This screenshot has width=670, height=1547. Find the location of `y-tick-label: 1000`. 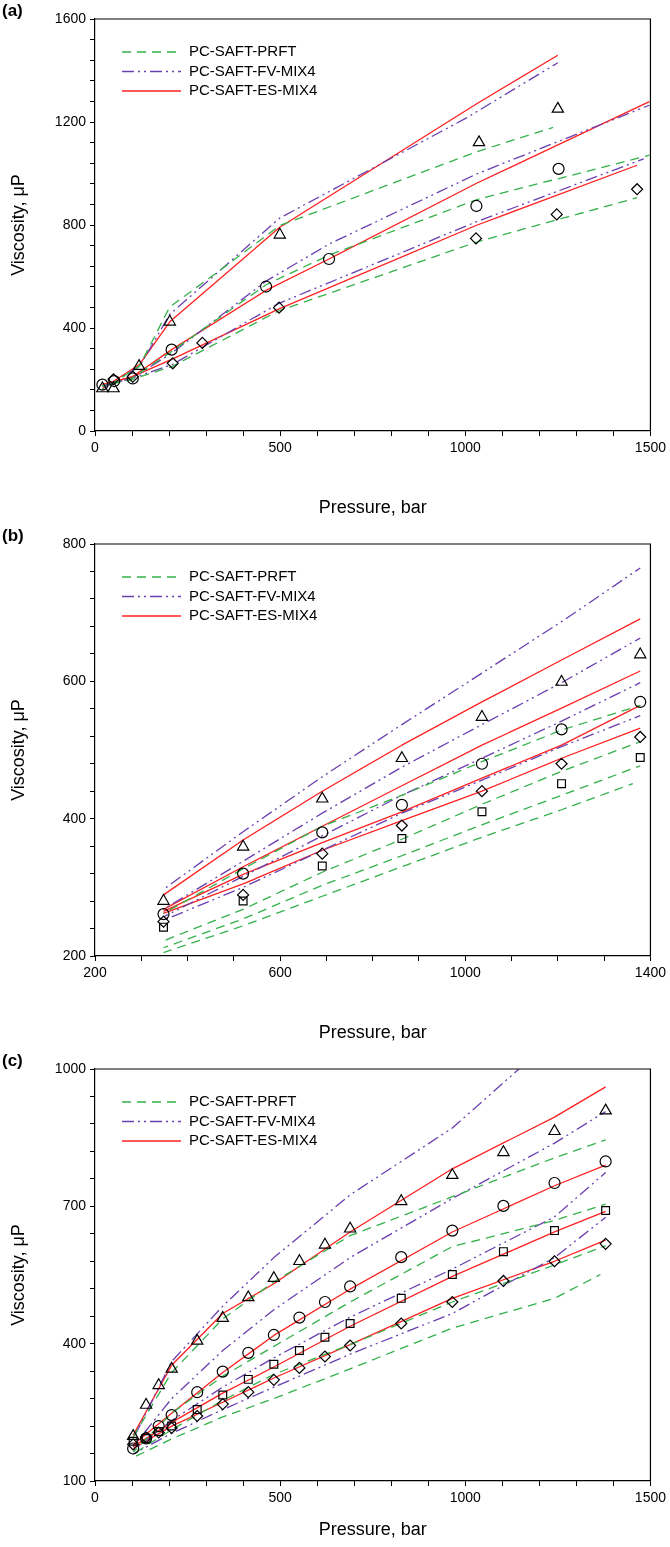

y-tick-label: 1000 is located at coordinates (70, 1067).